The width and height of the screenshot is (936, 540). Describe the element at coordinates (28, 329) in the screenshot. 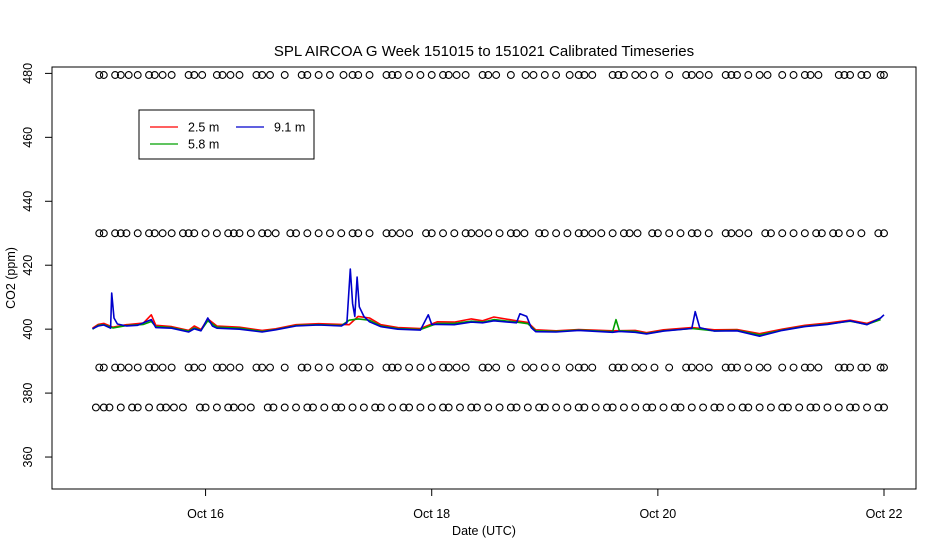

I see `y-tick-label: 400` at that location.